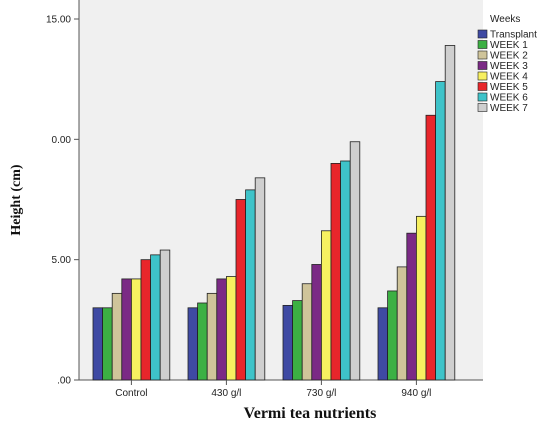 This screenshot has width=548, height=426. Describe the element at coordinates (316, 322) in the screenshot. I see `bar-week-3-730-g-l` at that location.